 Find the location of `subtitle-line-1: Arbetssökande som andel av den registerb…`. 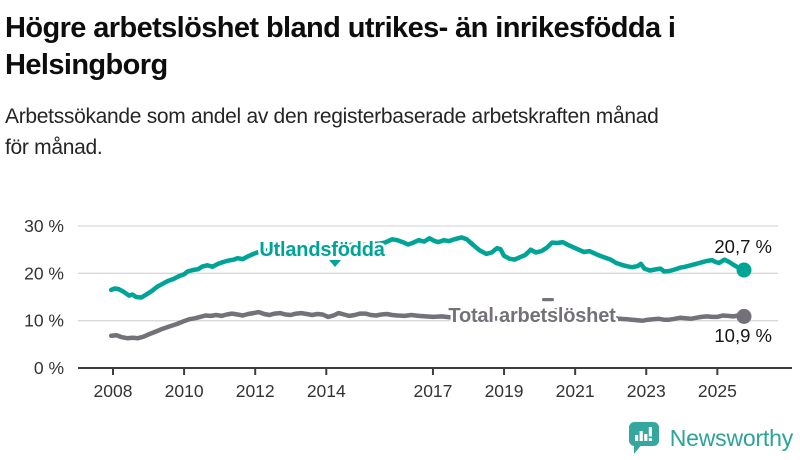

subtitle-line-1: Arbetssökande som andel av den registerb… is located at coordinates (332, 116).